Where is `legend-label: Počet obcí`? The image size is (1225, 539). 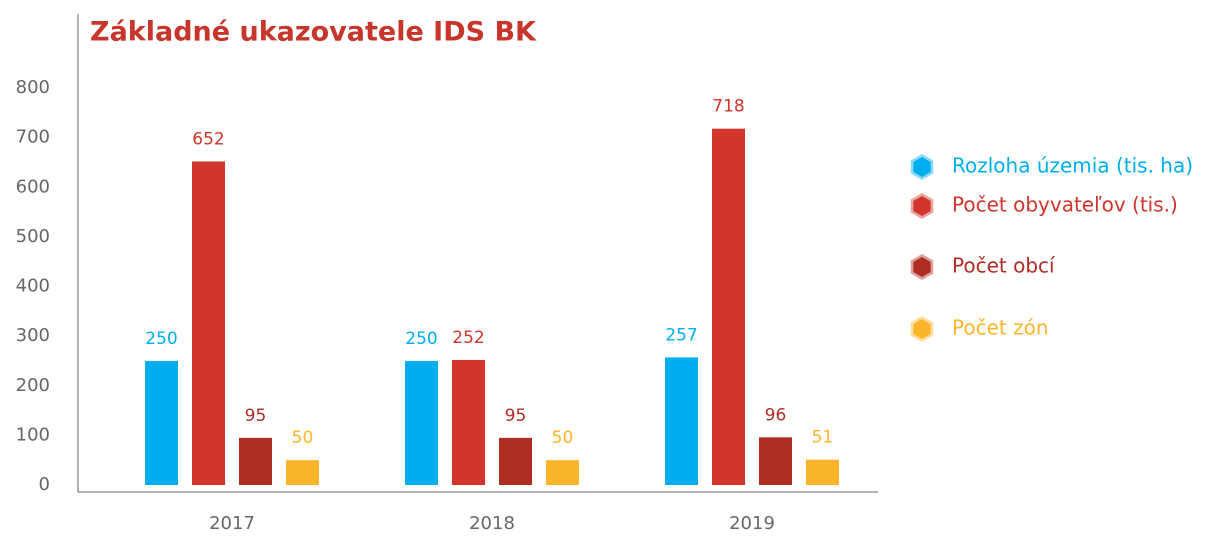 legend-label: Počet obcí is located at coordinates (1004, 266).